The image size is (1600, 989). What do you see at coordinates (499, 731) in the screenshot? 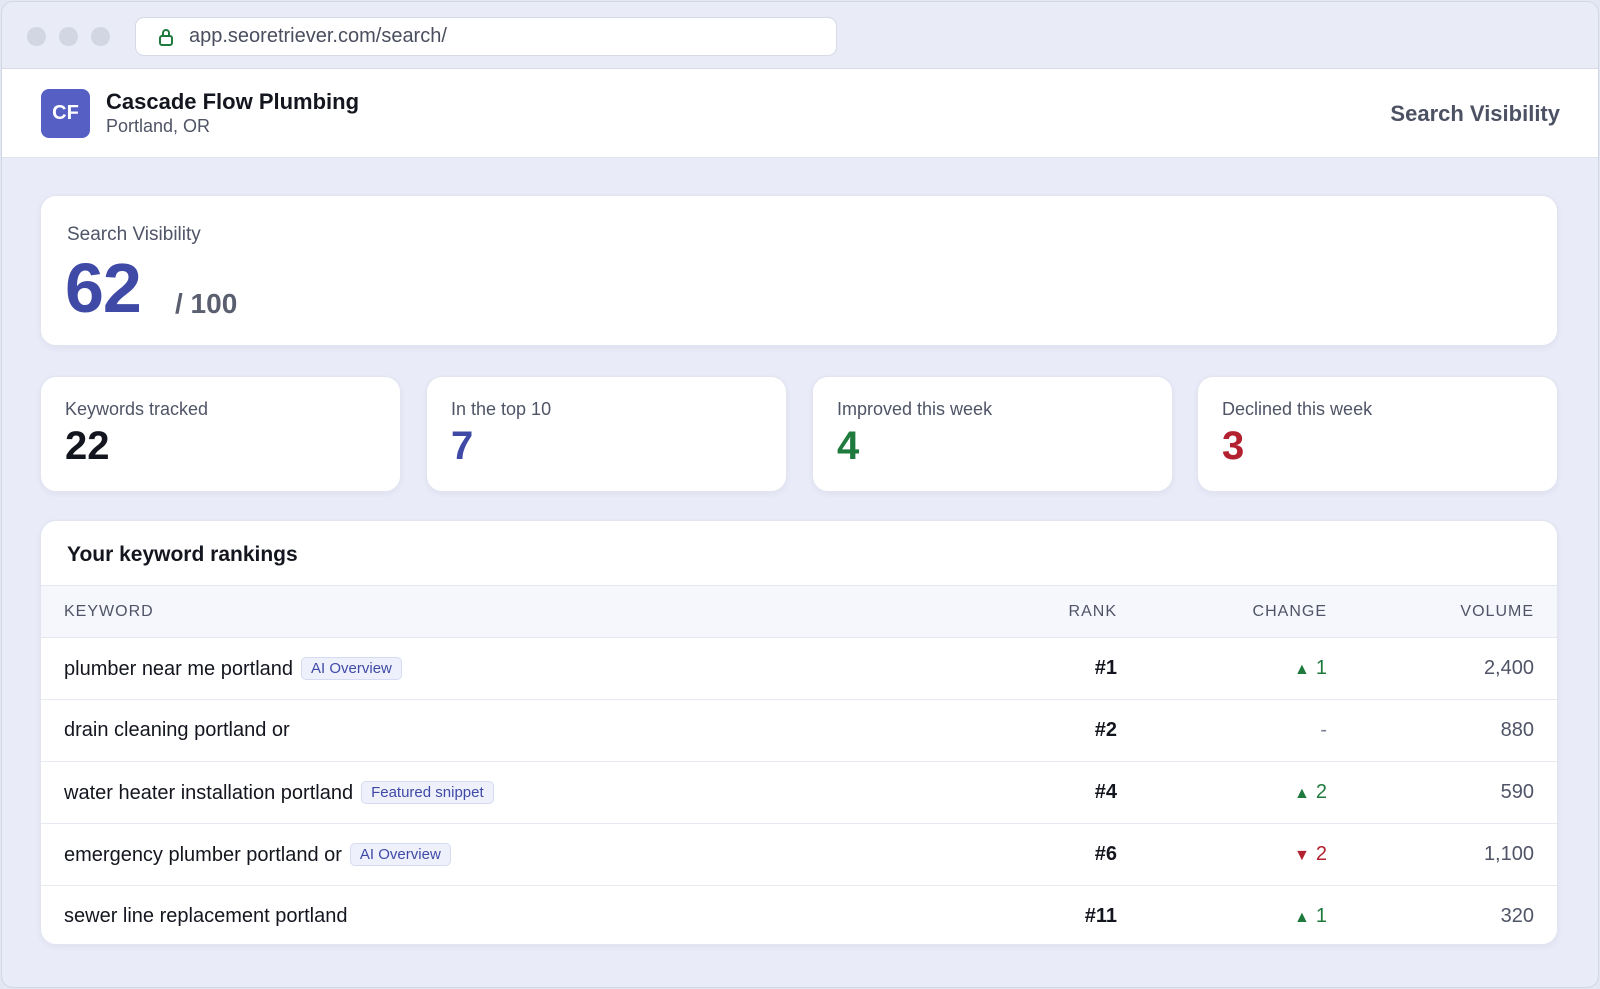
I see `keyword-cell: drain cleaning portland or` at bounding box center [499, 731].